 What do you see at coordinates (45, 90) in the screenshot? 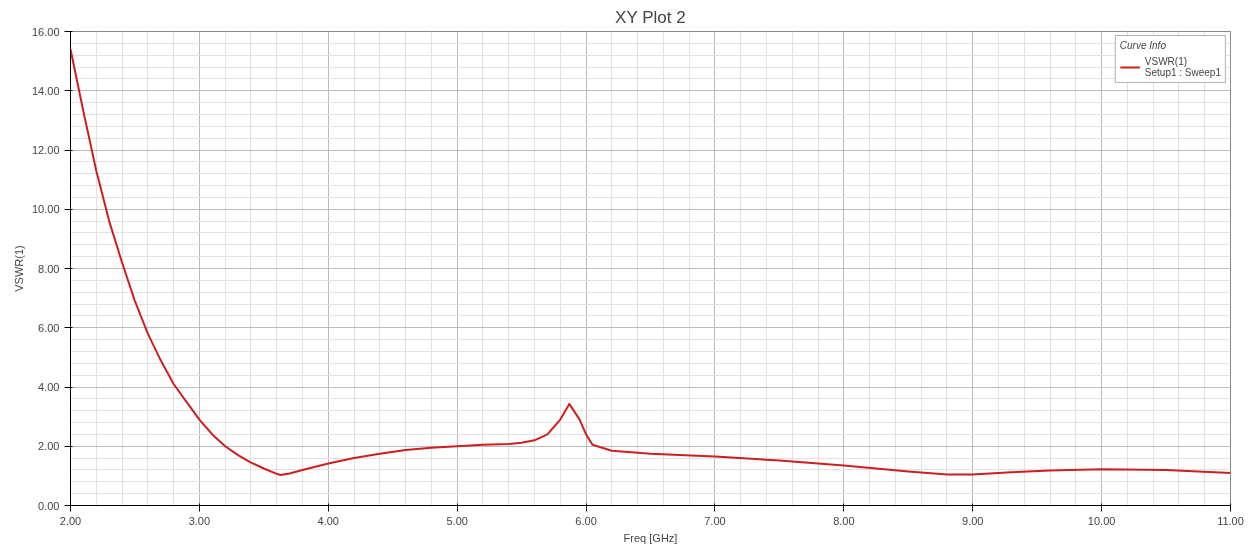
I see `y-tick-label: 14.00` at bounding box center [45, 90].